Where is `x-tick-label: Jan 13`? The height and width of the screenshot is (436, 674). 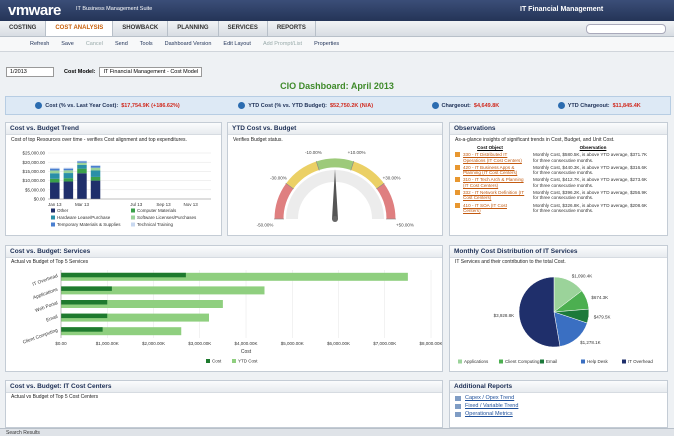 x-tick-label: Jan 13 is located at coordinates (55, 204).